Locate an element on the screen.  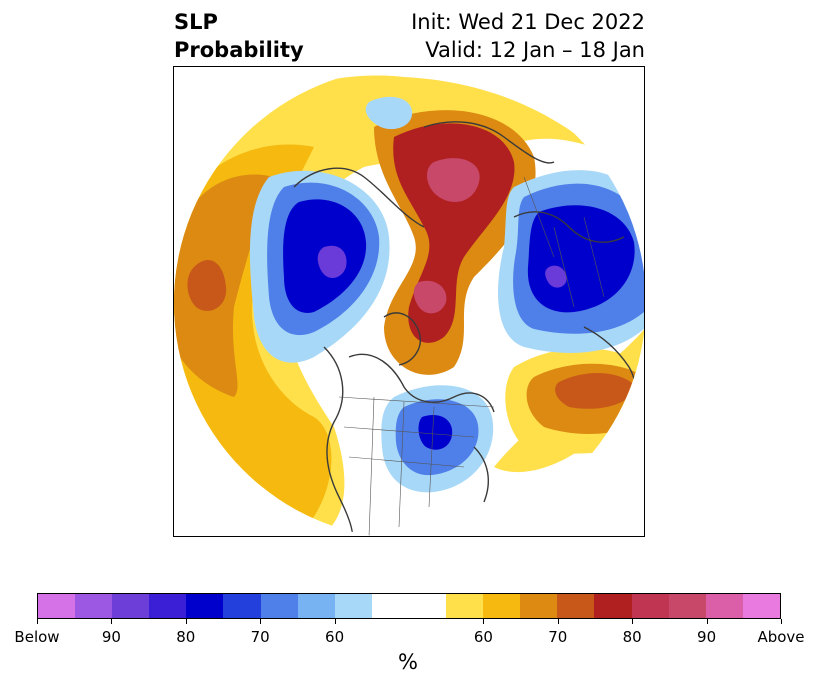
above-75-region is located at coordinates (207, 285).